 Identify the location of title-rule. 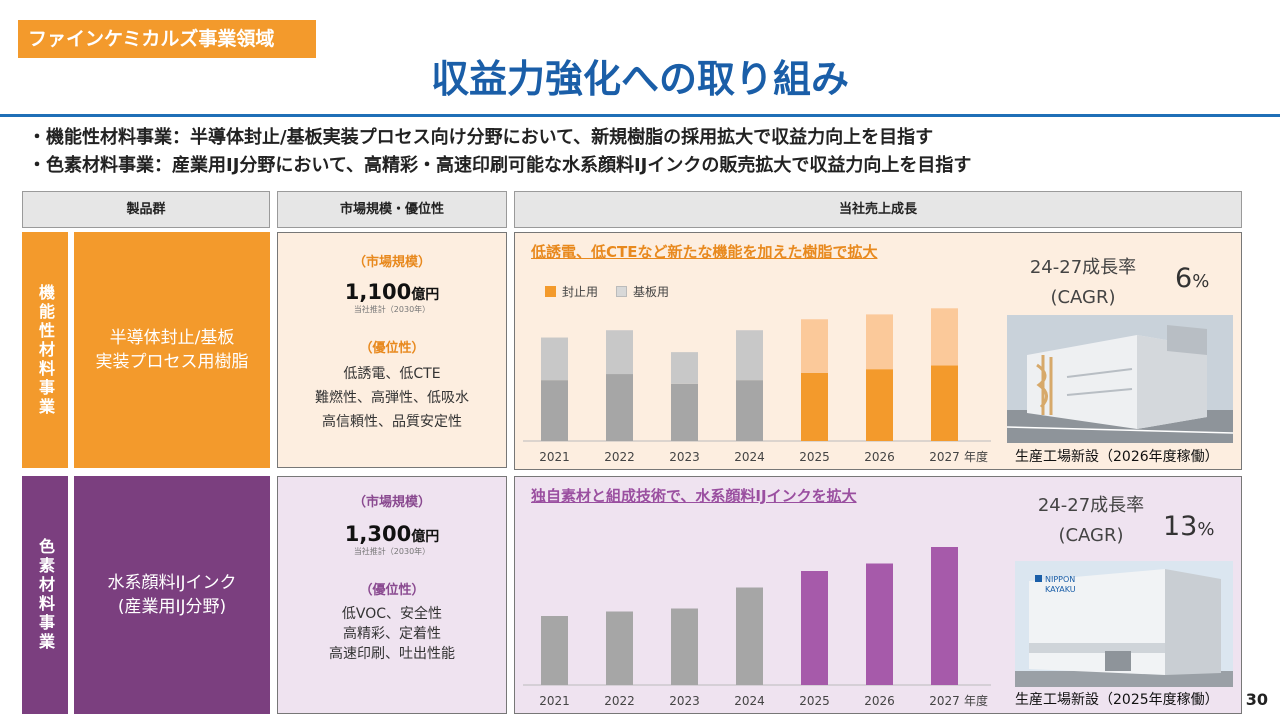
(640, 115).